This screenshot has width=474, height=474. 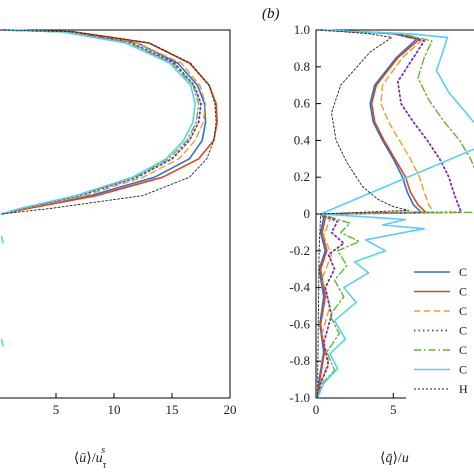 I want to click on legend-label-1: C, so click(x=463, y=272).